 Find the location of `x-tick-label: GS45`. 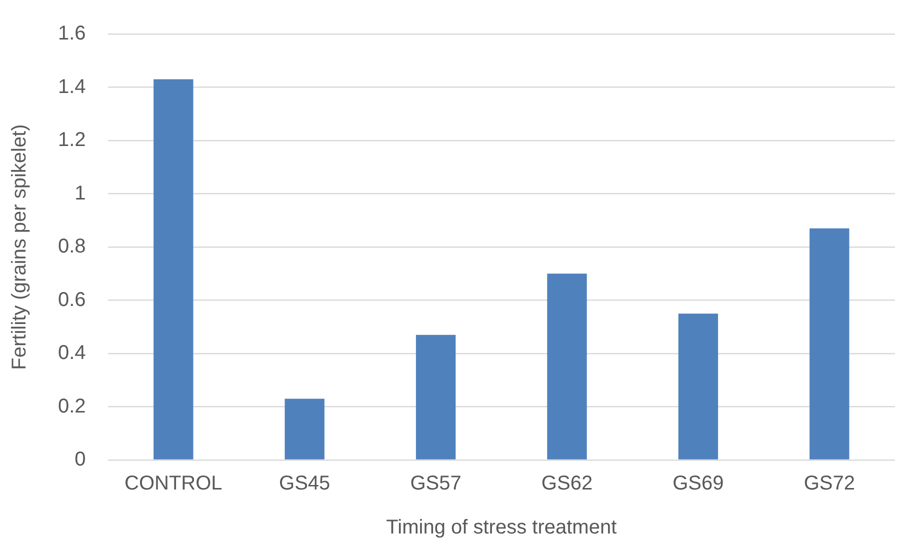

x-tick-label: GS45 is located at coordinates (304, 483).